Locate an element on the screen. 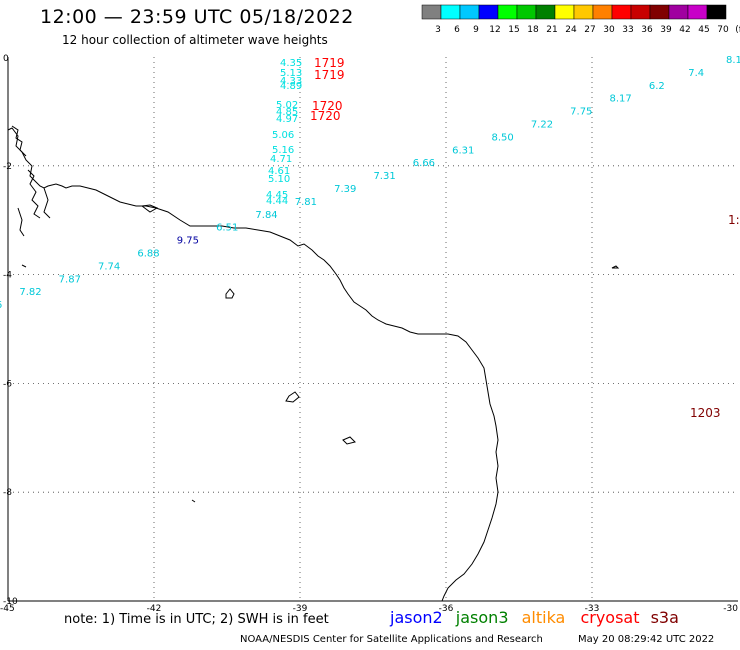 This screenshot has width=740, height=650. swh-value-label: 9.75 is located at coordinates (188, 241).